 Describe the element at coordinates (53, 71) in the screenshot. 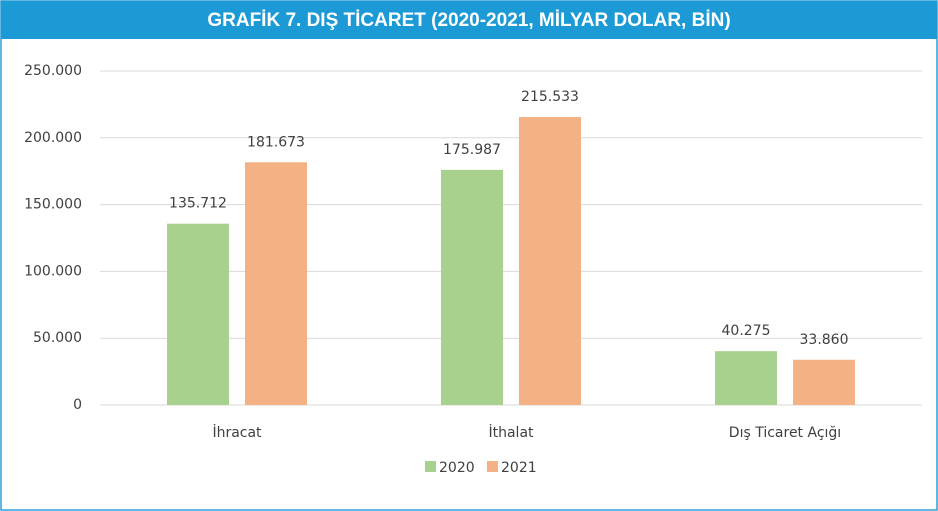

I see `y-tick-label: 250.000` at that location.